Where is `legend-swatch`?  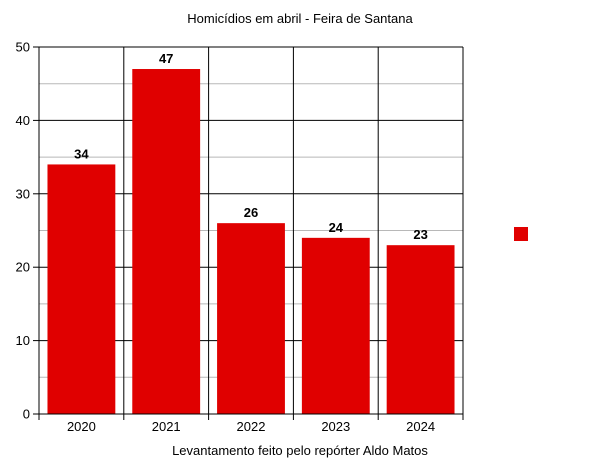 legend-swatch is located at coordinates (521, 234).